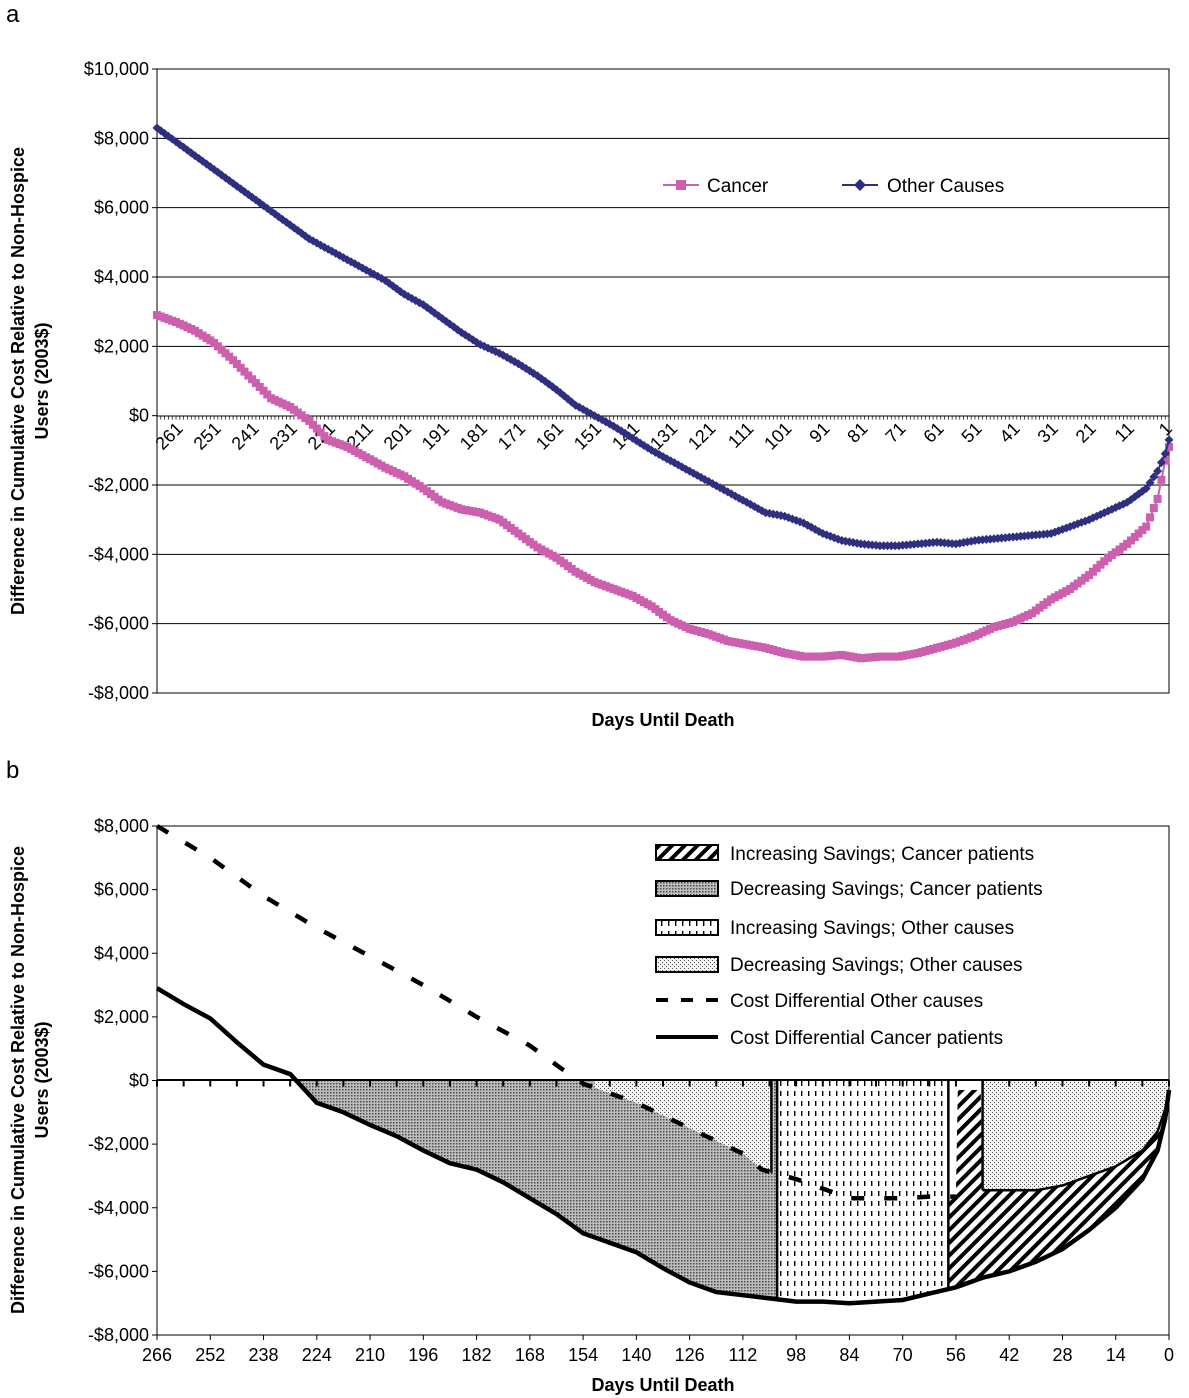  I want to click on panel-b-region-separators, so click(877, 1189).